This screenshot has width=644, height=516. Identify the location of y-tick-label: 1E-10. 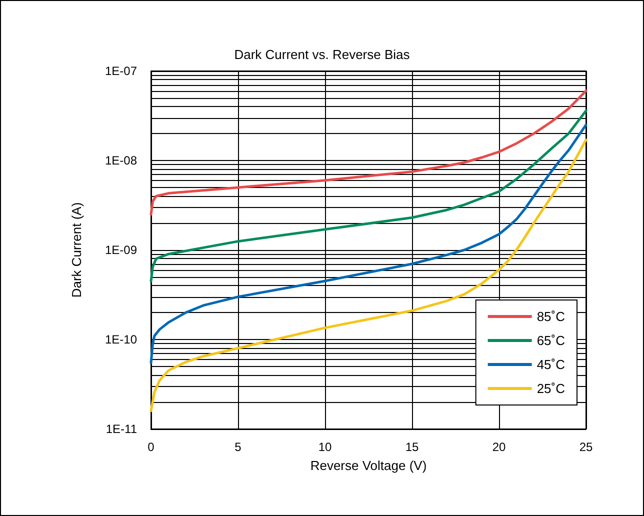
(121, 339).